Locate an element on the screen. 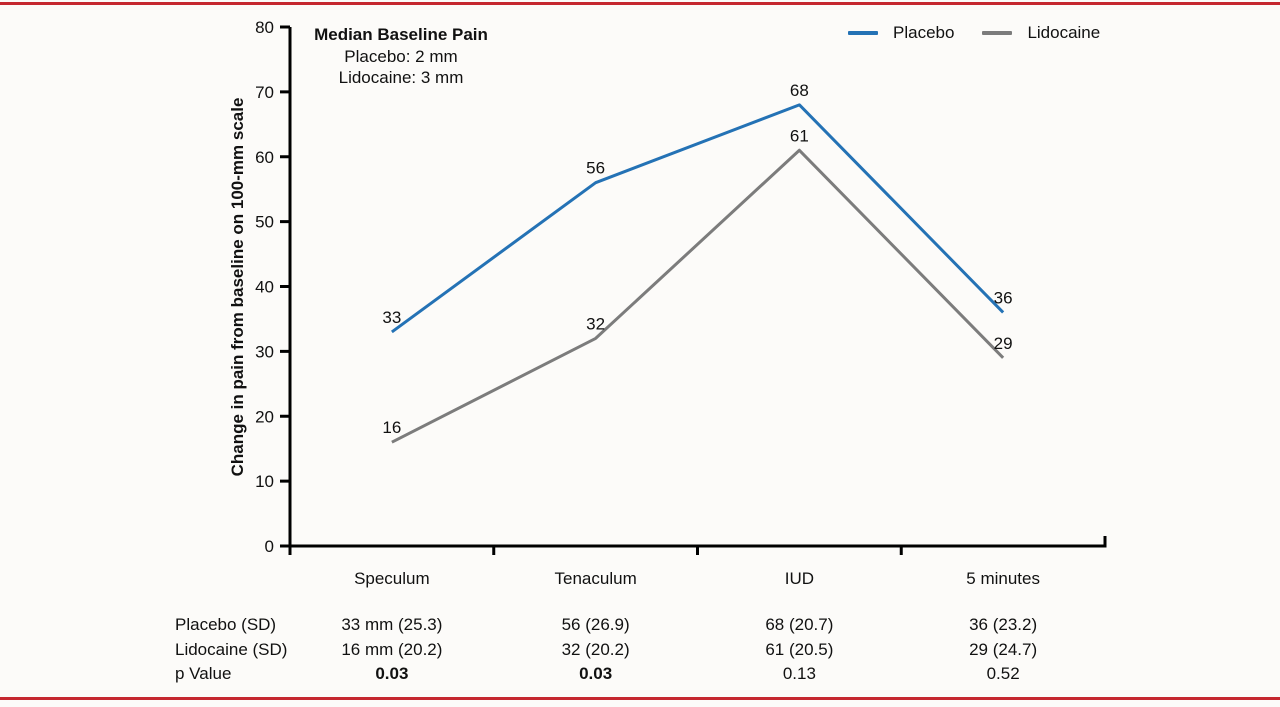 This screenshot has width=1280, height=707. table-cell: 0.13 is located at coordinates (799, 673).